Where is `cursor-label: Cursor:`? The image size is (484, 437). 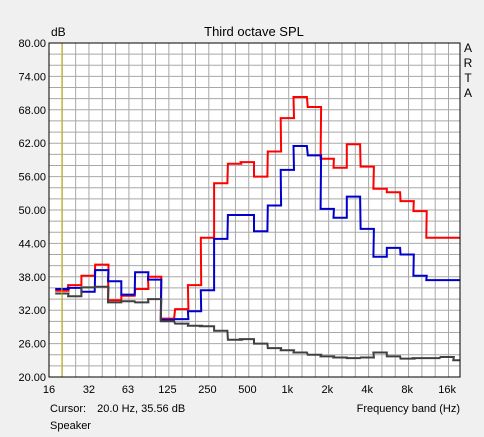
cursor-label: Cursor: is located at coordinates (68, 409).